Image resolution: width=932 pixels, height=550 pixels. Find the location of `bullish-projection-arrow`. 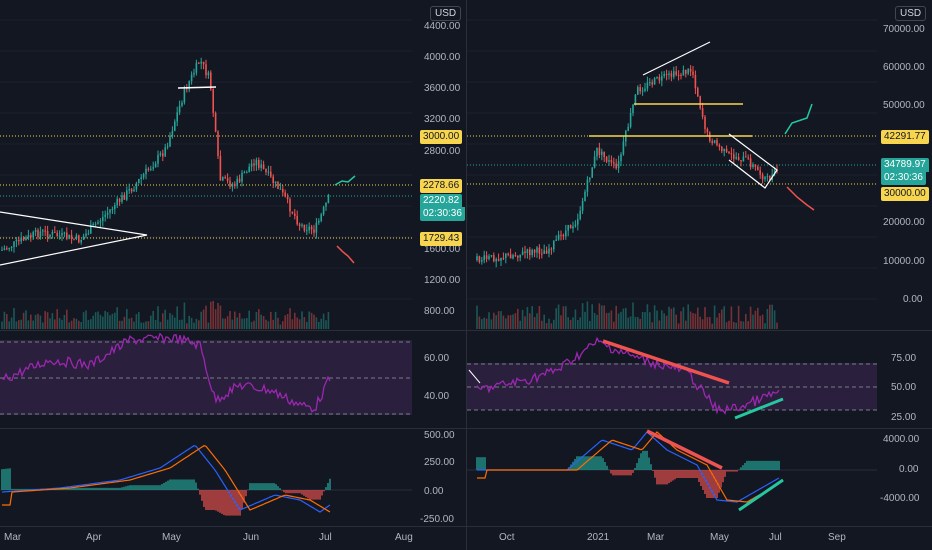

bullish-projection-arrow is located at coordinates (798, 119).